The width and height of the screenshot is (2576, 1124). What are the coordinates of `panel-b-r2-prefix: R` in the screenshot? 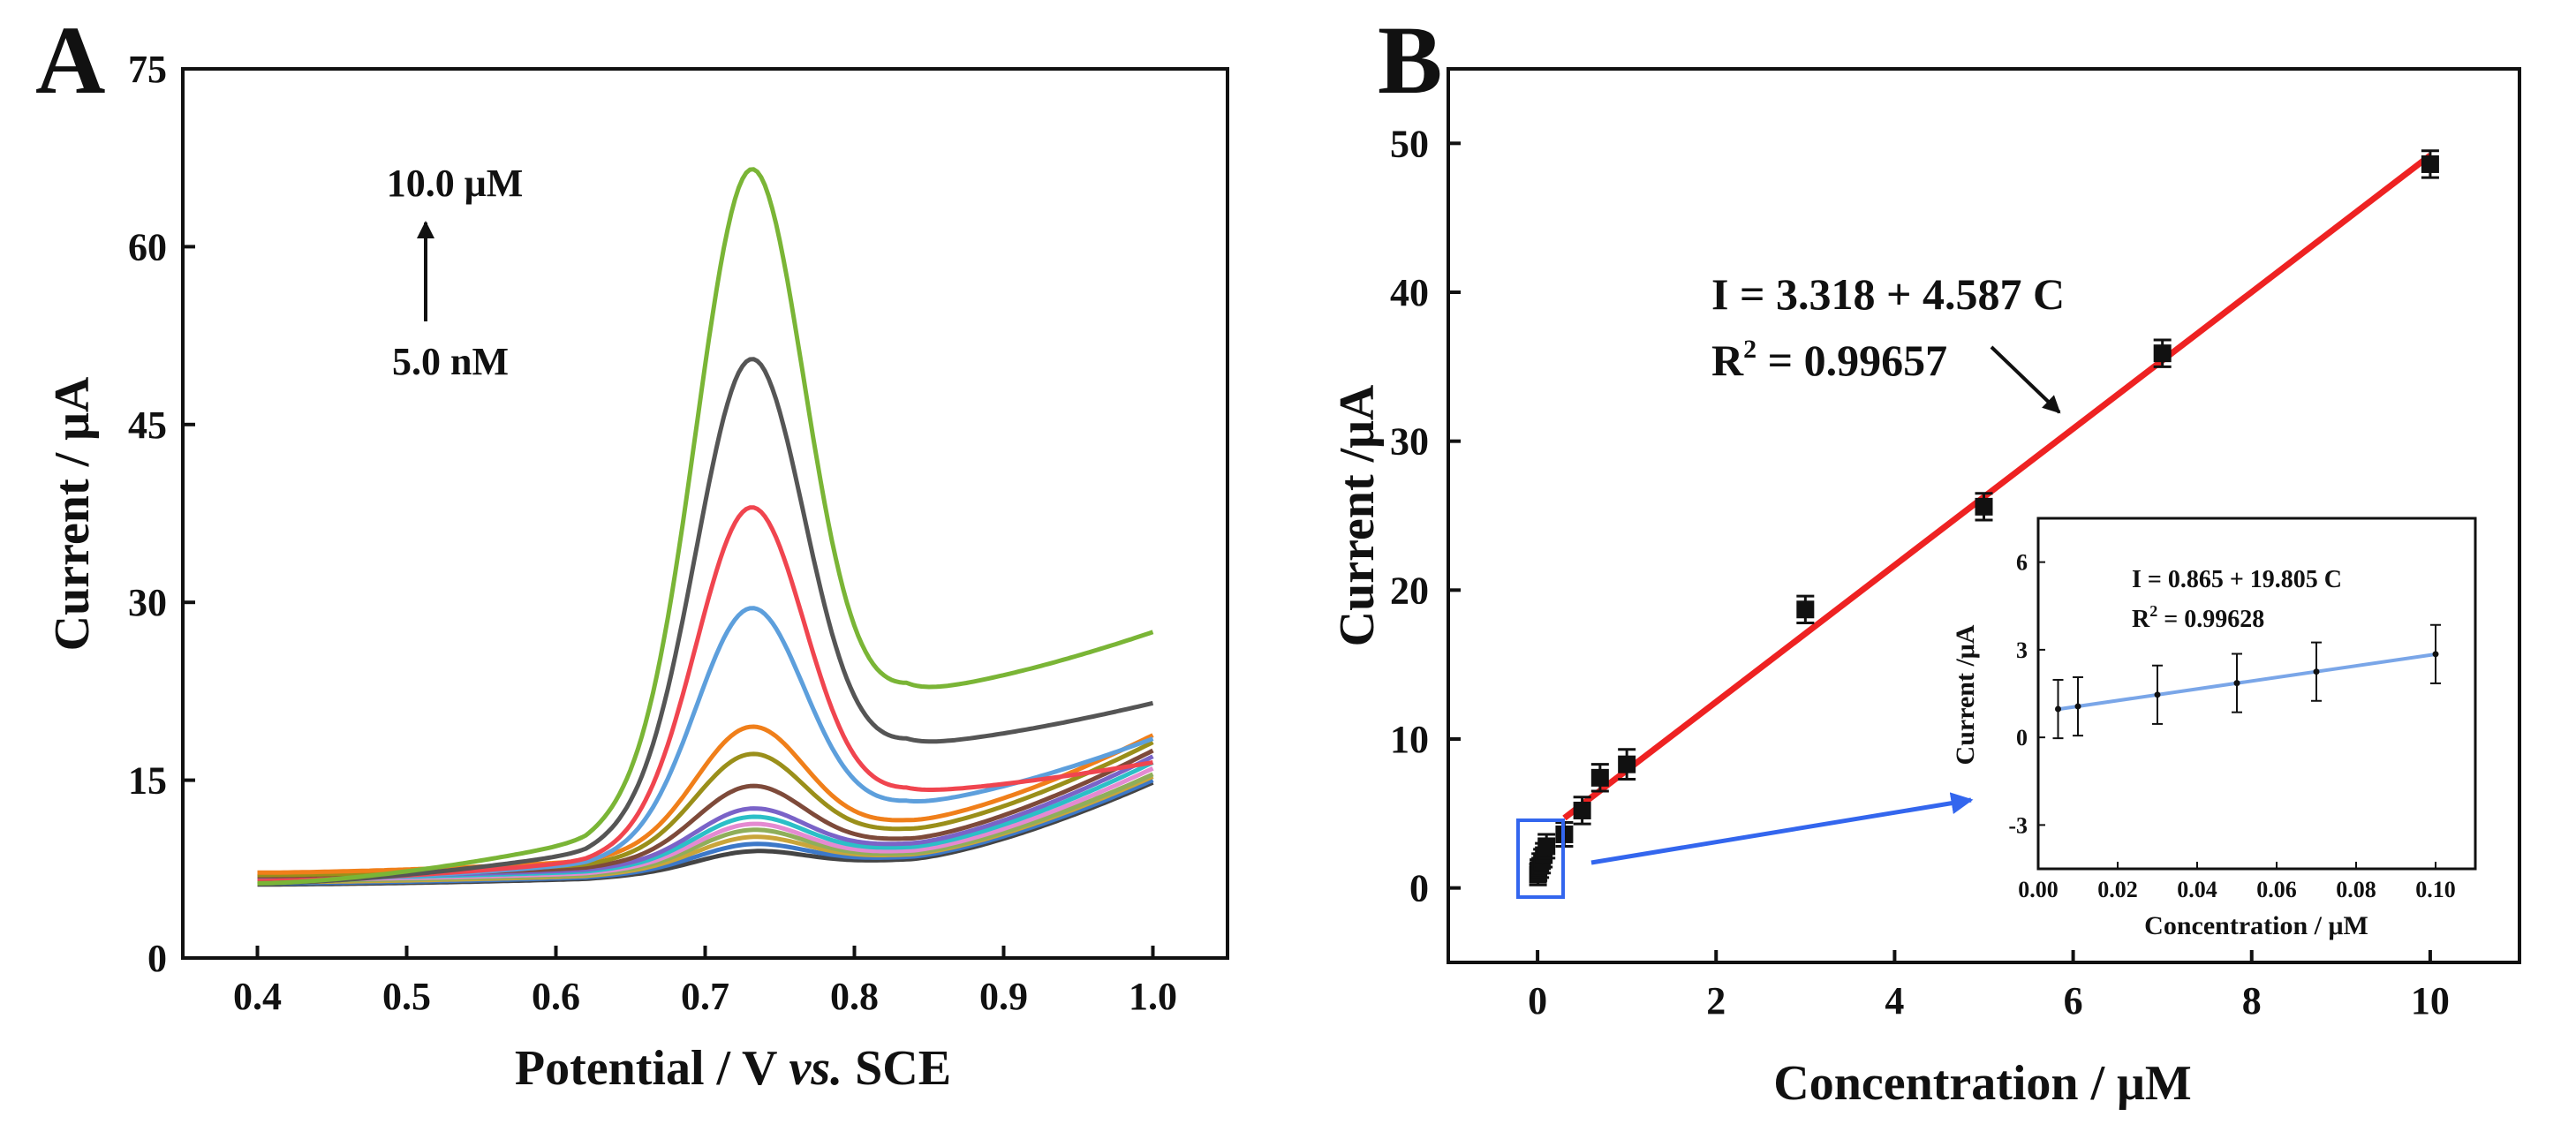 It's located at (1728, 360).